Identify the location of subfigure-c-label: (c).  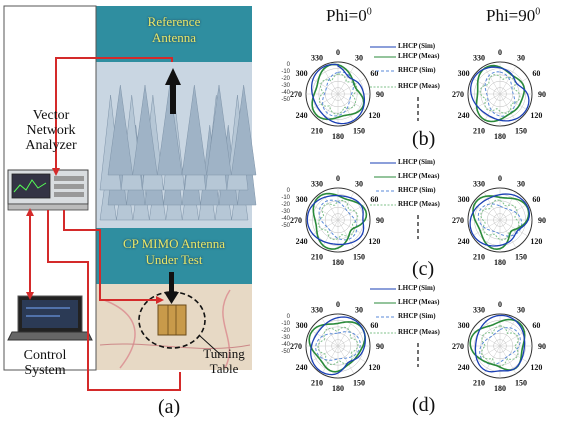
(423, 269).